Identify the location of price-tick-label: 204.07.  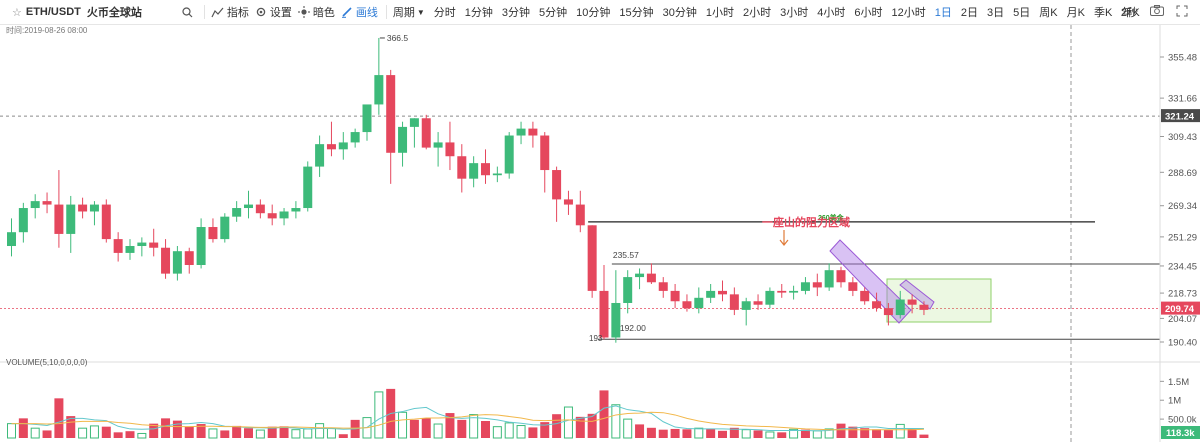
(1182, 319).